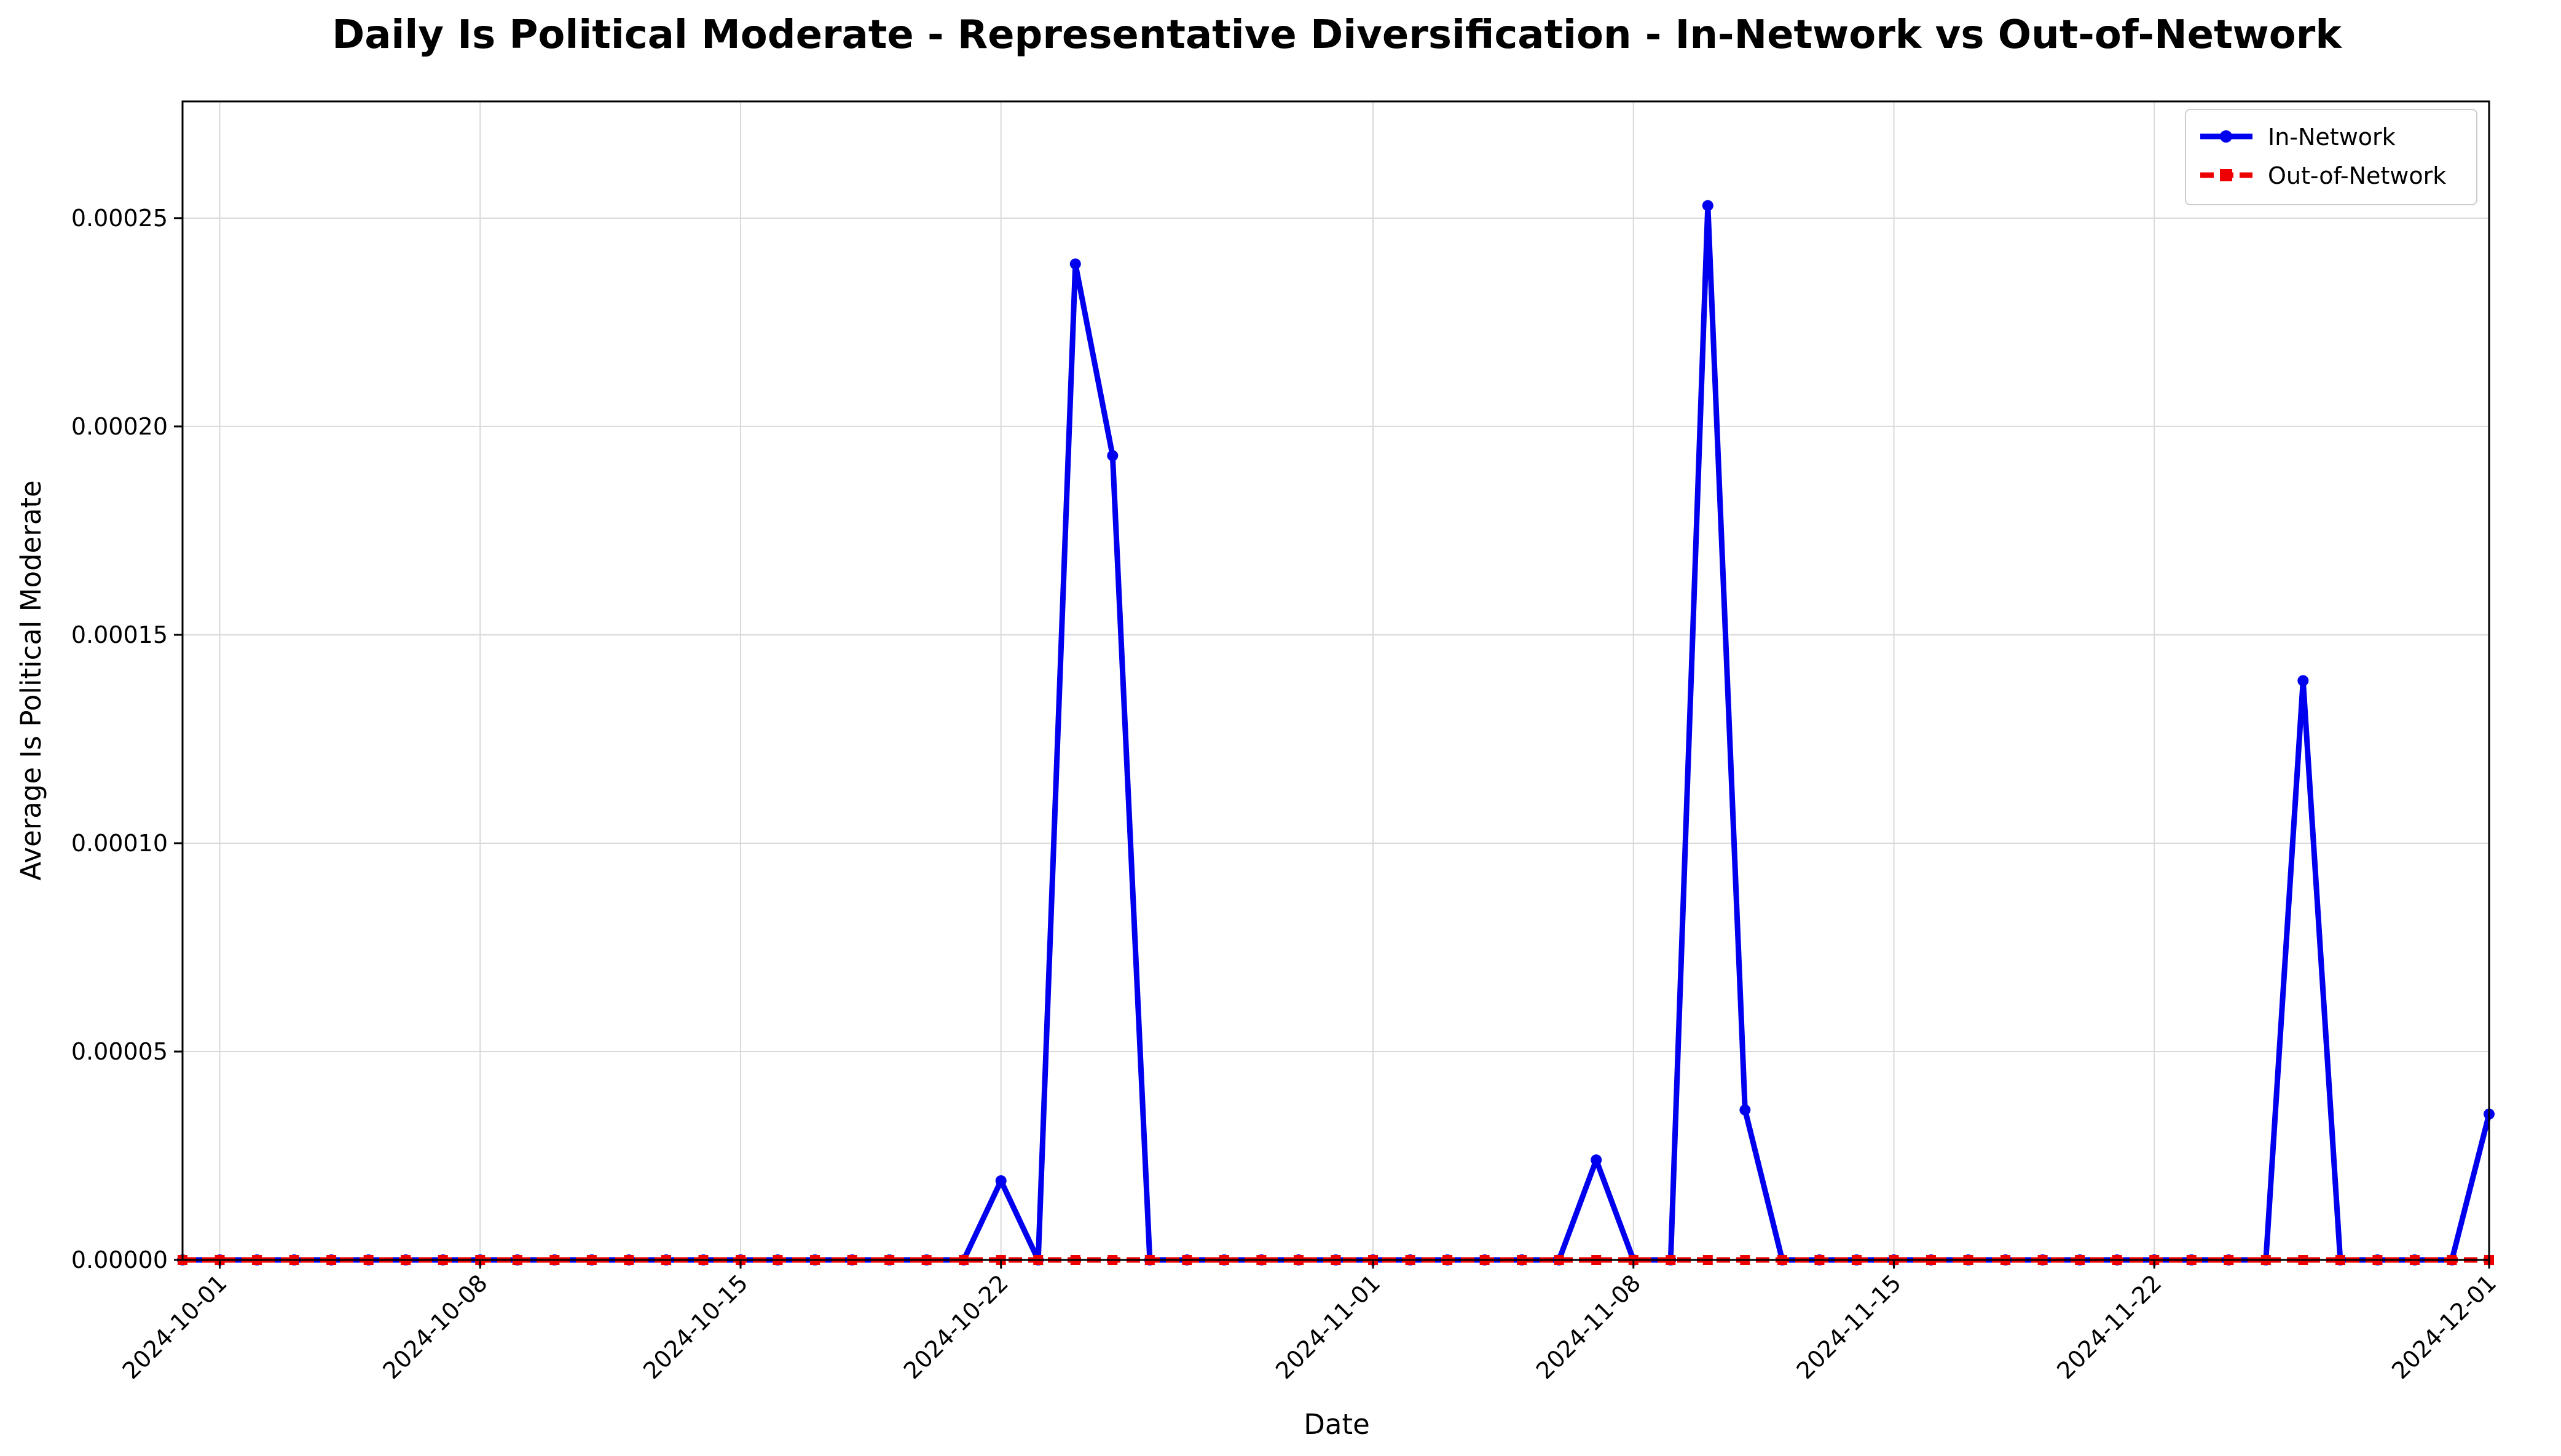 This screenshot has height=1456, width=2561. What do you see at coordinates (2332, 137) in the screenshot?
I see `legend-label-in-network: In-Network` at bounding box center [2332, 137].